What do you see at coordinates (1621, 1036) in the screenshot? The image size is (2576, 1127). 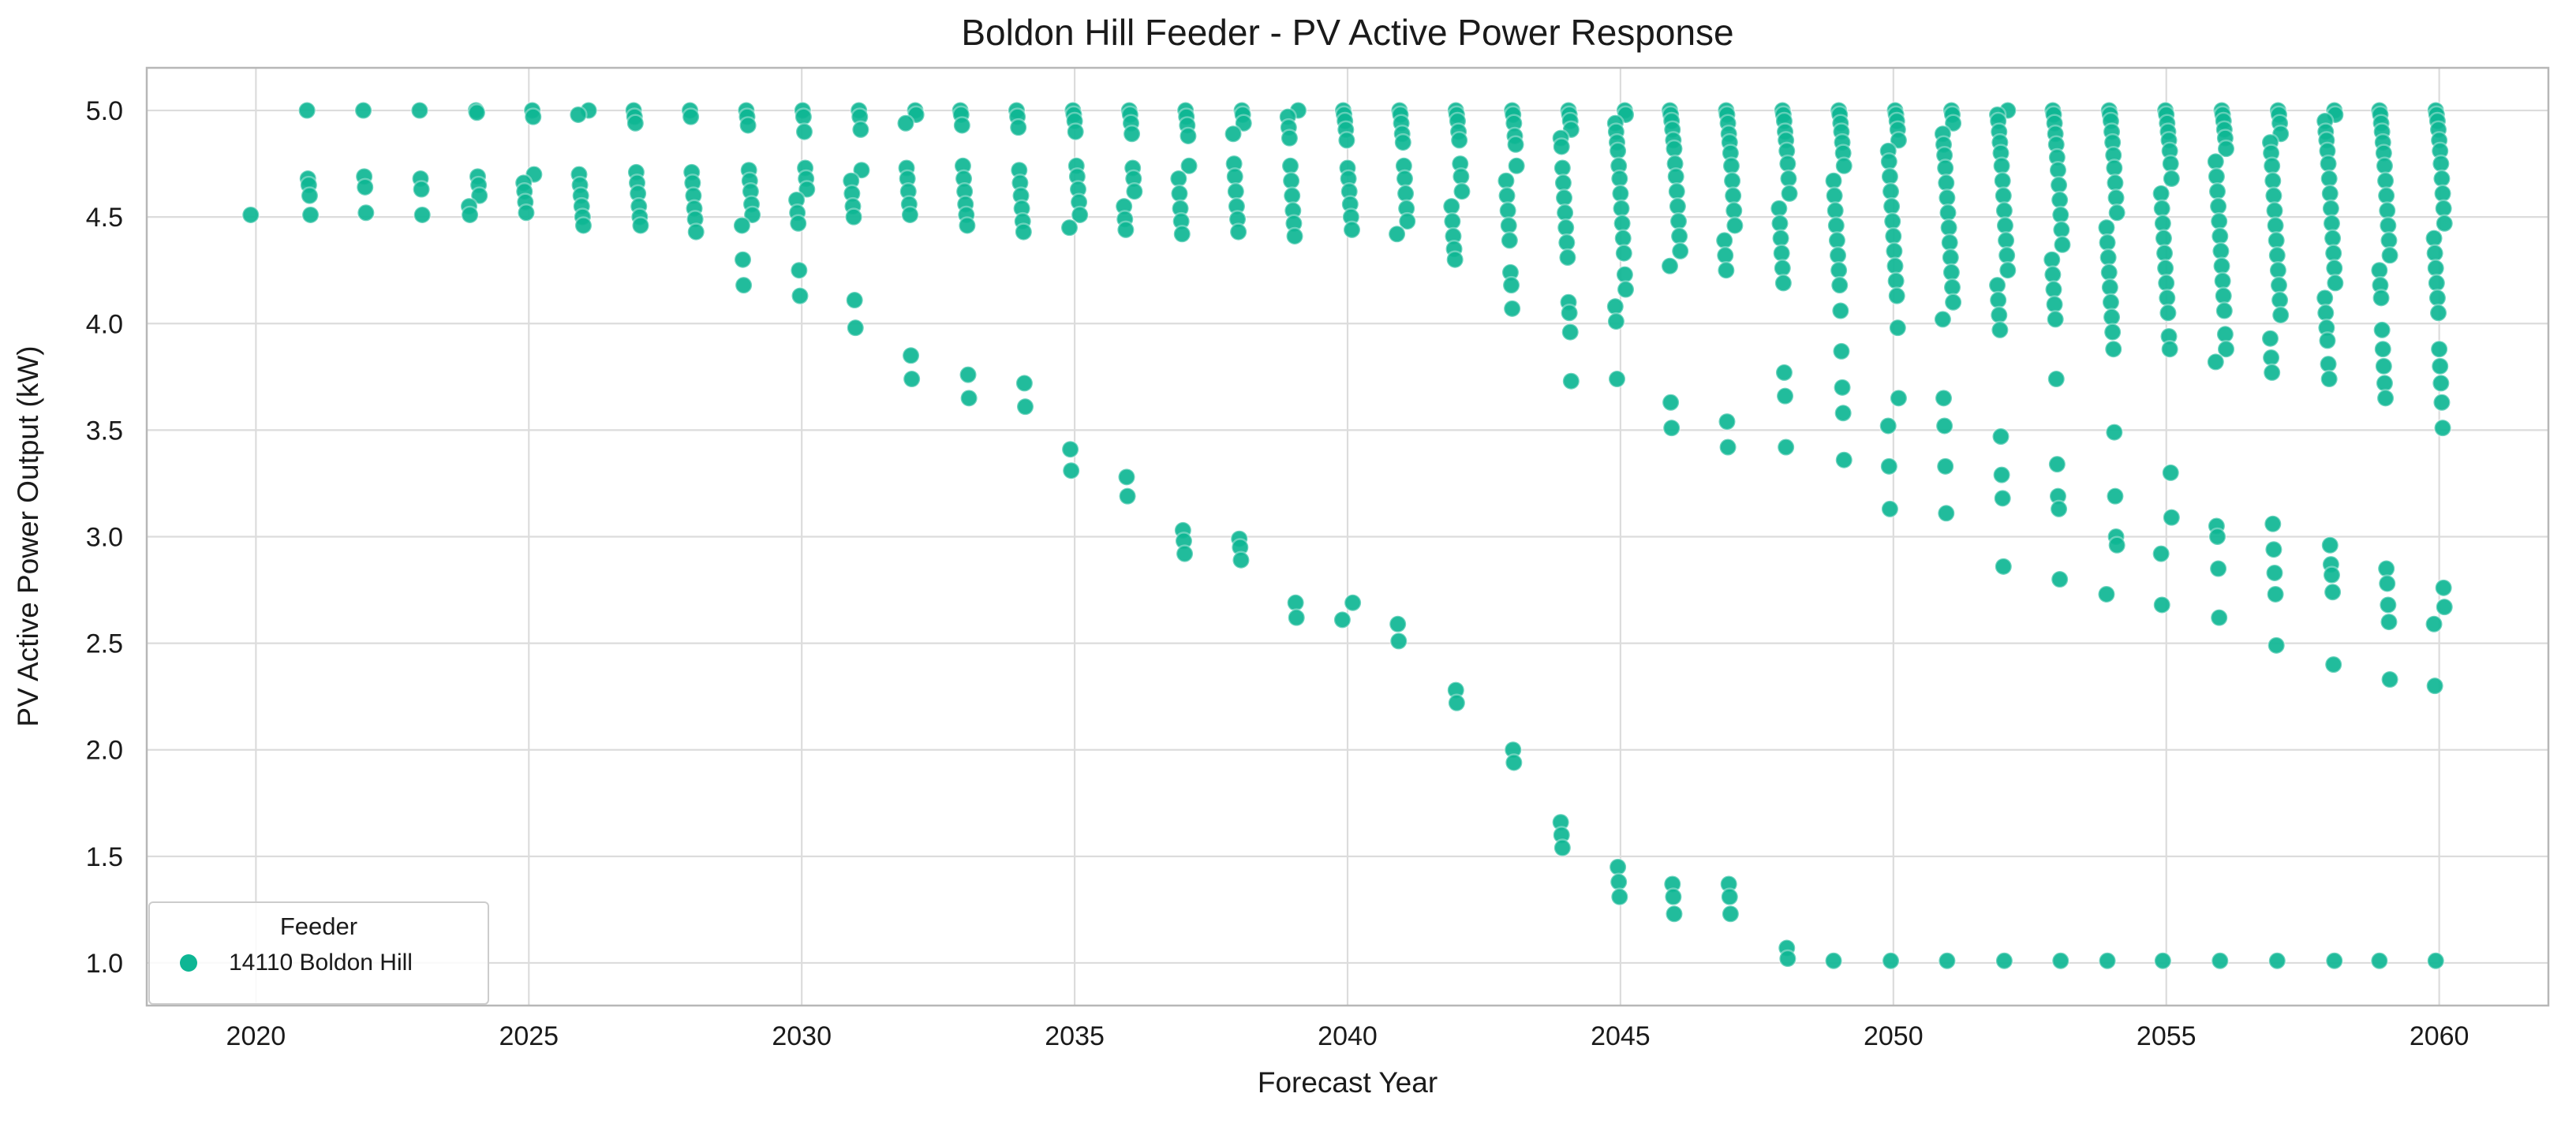 I see `x-tick-label: 2045` at bounding box center [1621, 1036].